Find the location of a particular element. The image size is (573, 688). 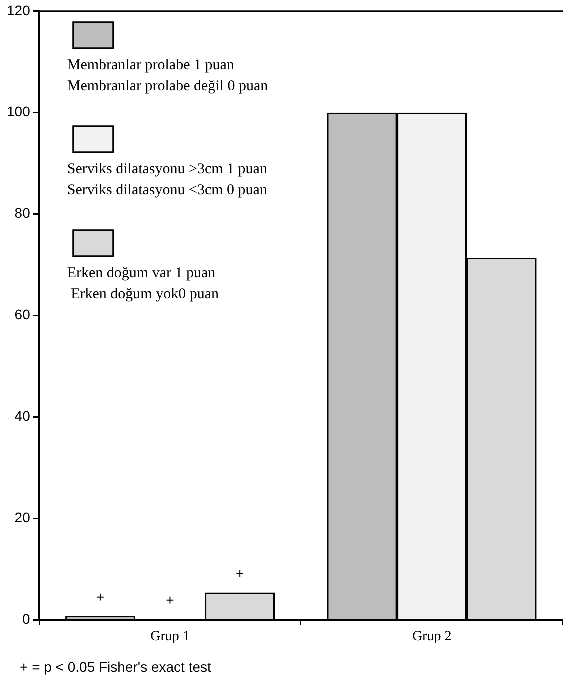

y-tick-label: 60 is located at coordinates (22, 314).